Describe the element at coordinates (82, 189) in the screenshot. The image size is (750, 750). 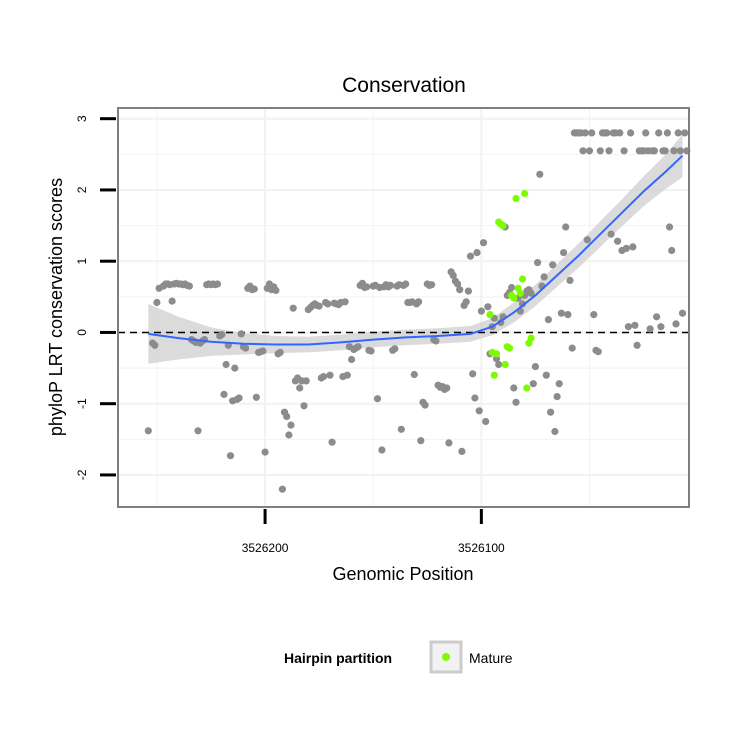
I see `y-tick-label: 2` at that location.